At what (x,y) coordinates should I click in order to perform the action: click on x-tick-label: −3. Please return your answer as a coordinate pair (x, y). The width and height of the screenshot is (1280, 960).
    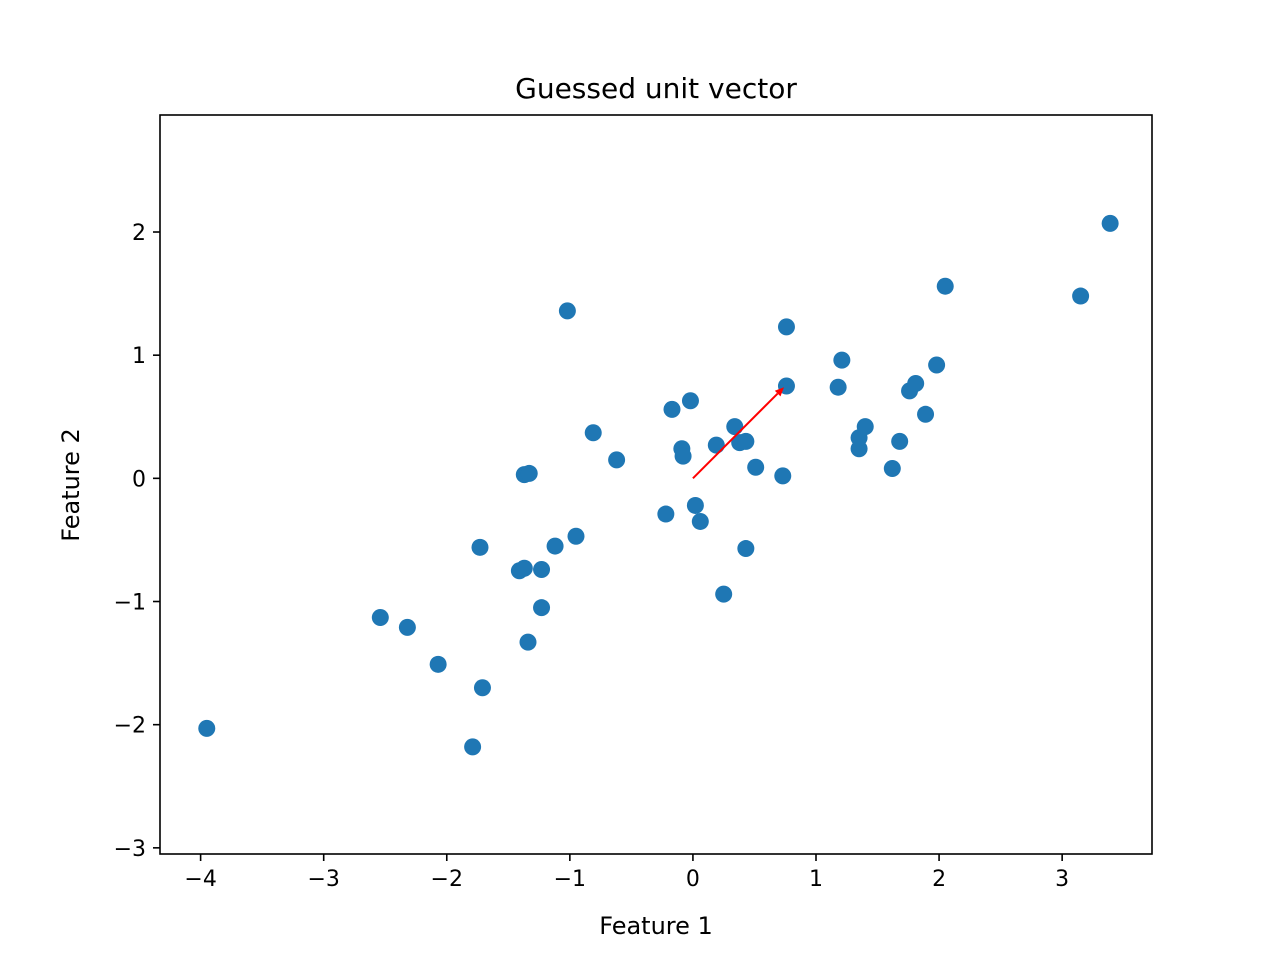
    Looking at the image, I should click on (323, 879).